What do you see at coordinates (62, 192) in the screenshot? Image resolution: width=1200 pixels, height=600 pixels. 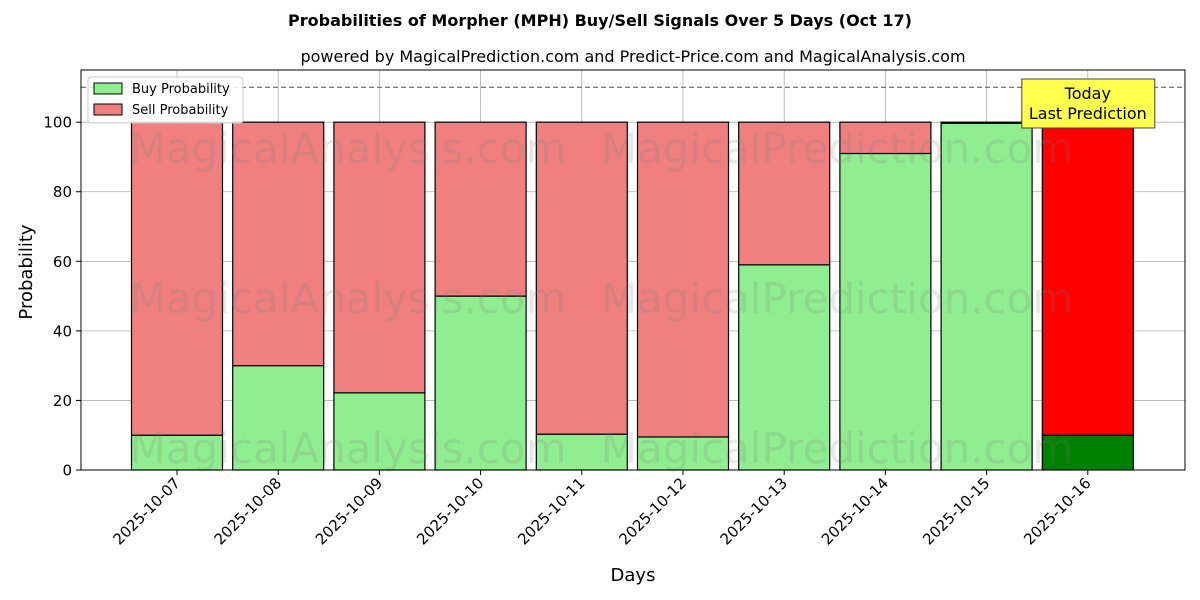 I see `y-tick-label: 80` at bounding box center [62, 192].